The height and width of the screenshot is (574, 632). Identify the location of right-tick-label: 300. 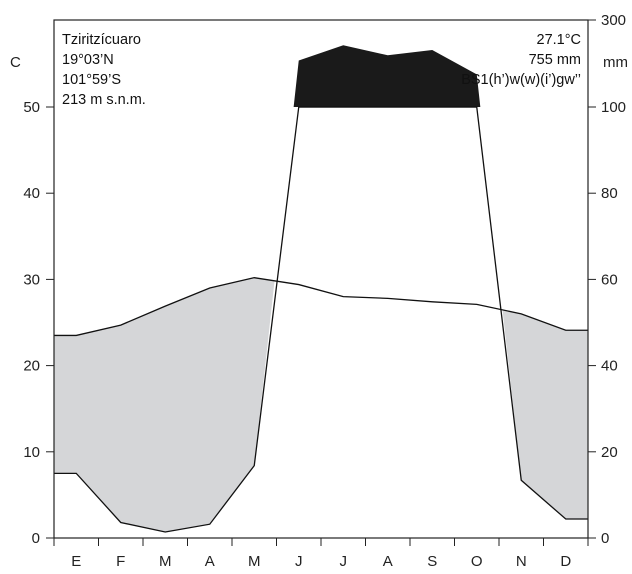
(613, 20).